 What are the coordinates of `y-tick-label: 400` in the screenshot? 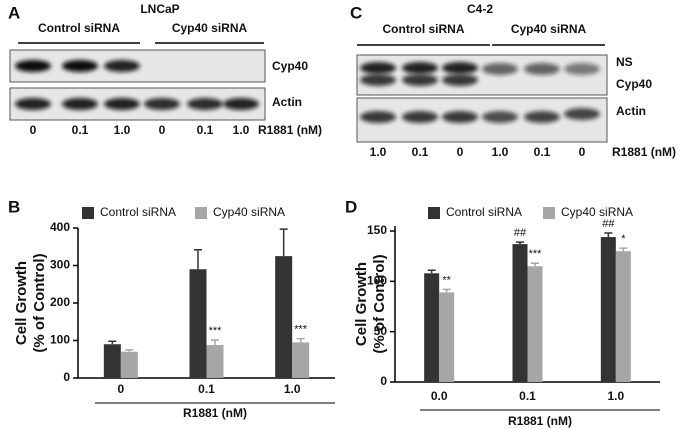 It's located at (60, 227).